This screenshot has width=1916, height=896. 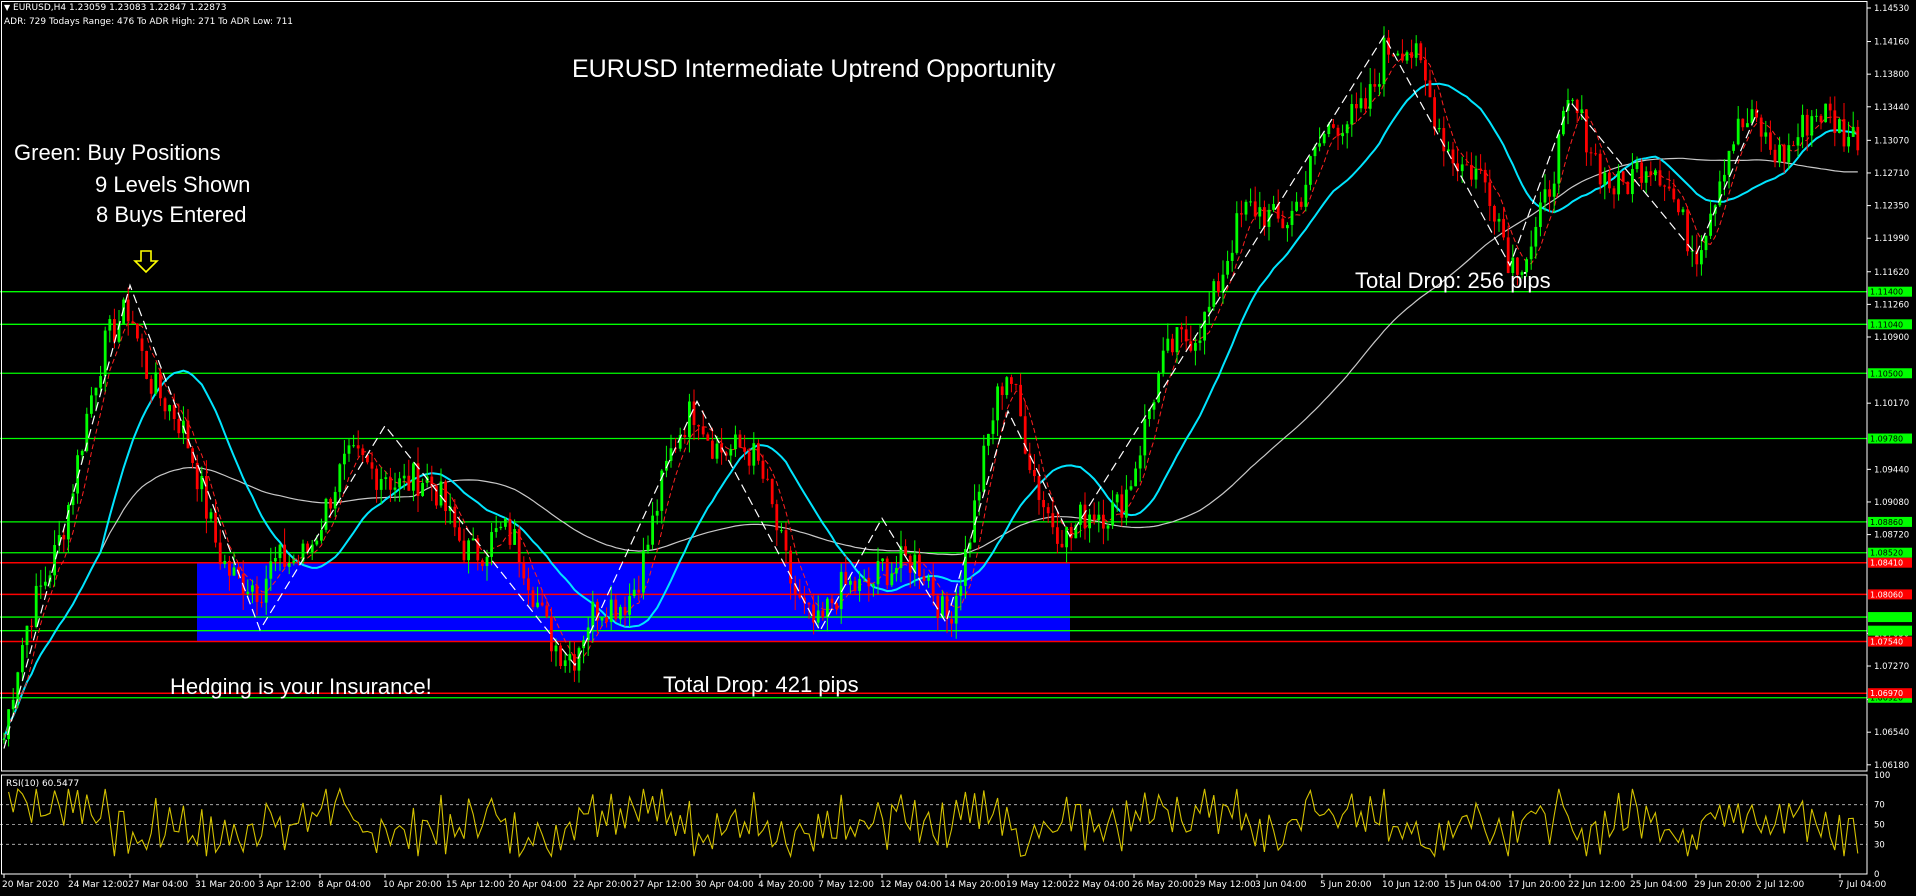 What do you see at coordinates (146, 262) in the screenshot?
I see `down-arrow-icon` at bounding box center [146, 262].